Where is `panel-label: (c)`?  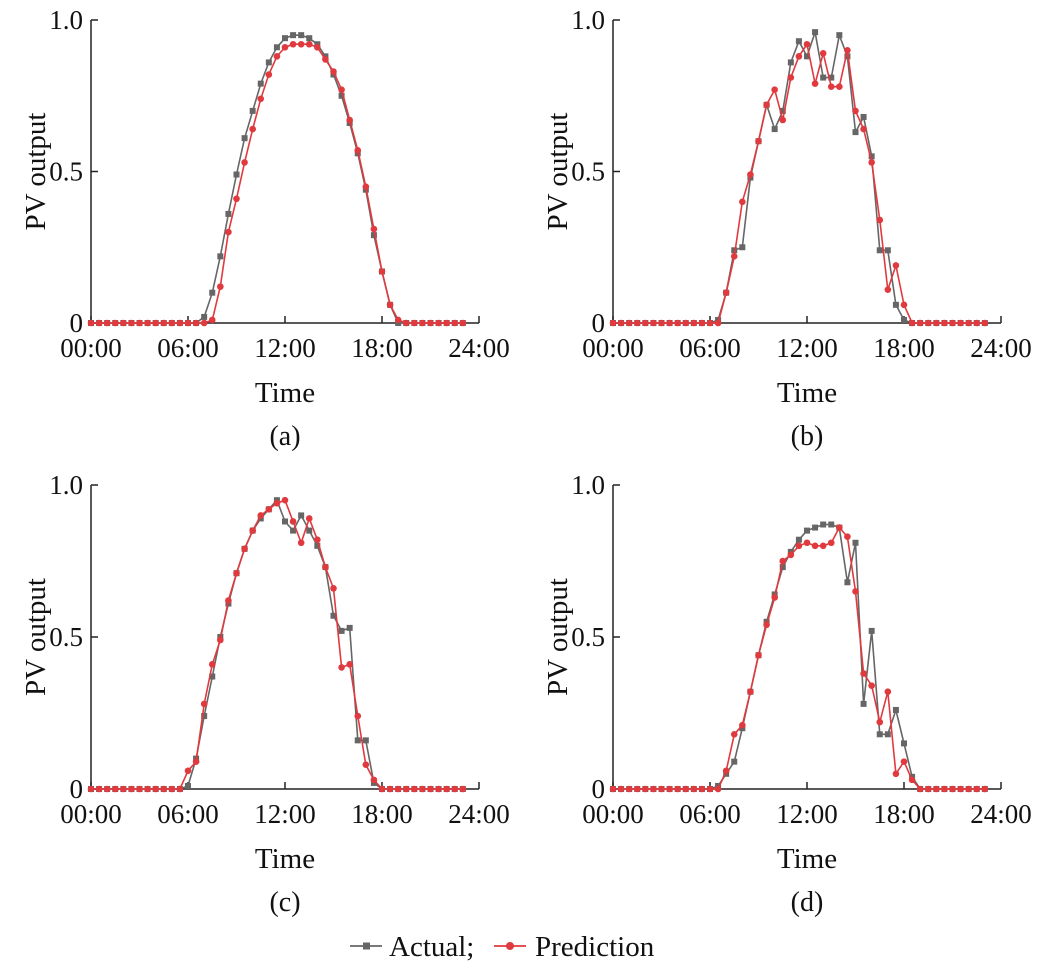 panel-label: (c) is located at coordinates (284, 902).